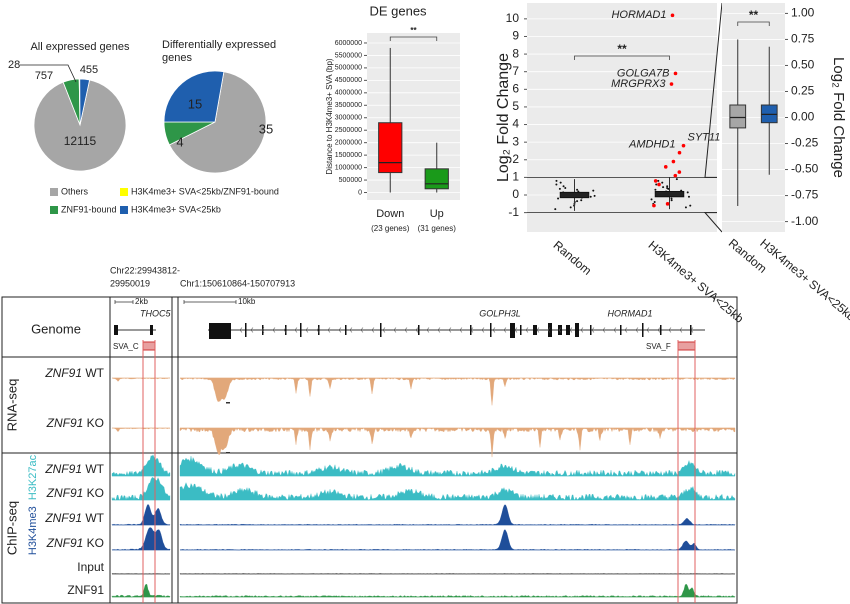 Image resolution: width=850 pixels, height=604 pixels. What do you see at coordinates (348, 167) in the screenshot?
I see `y-tick-label: 1000000` at bounding box center [348, 167].